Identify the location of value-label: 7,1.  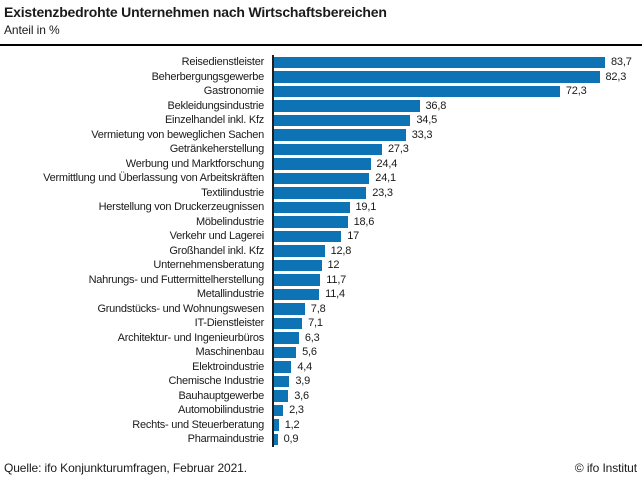
(315, 323).